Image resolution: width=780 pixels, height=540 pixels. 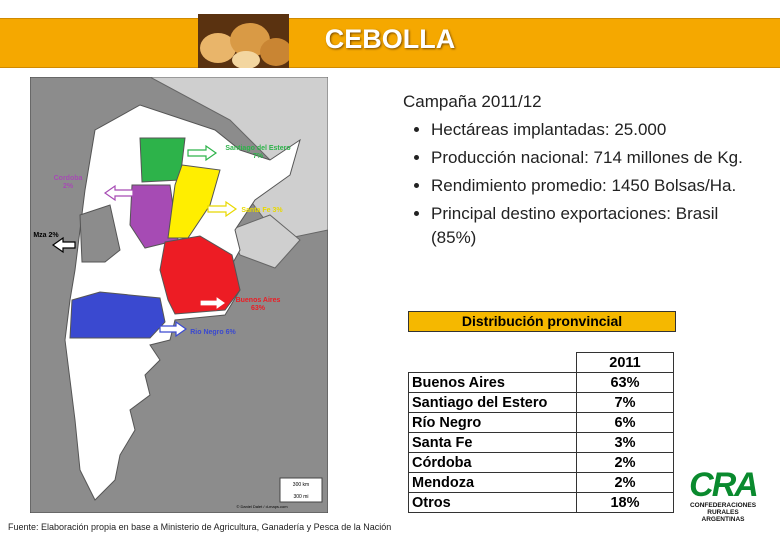 What do you see at coordinates (390, 39) in the screenshot?
I see `title: CEBOLLA` at bounding box center [390, 39].